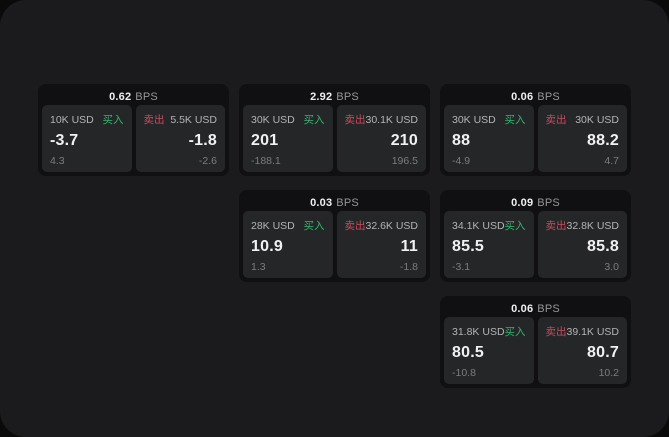  I want to click on buy-delta: 4.3, so click(57, 160).